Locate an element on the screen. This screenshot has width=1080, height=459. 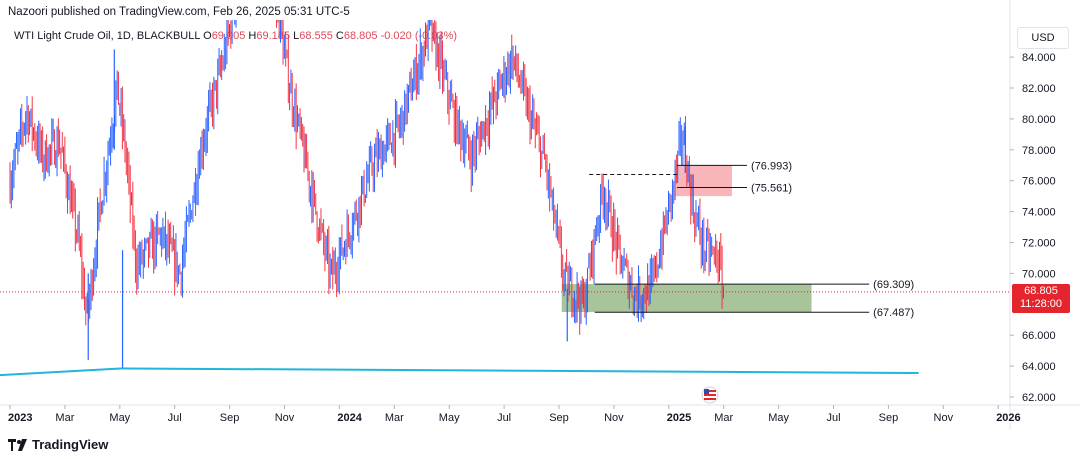
time-tick-label: 2023 is located at coordinates (20, 418).